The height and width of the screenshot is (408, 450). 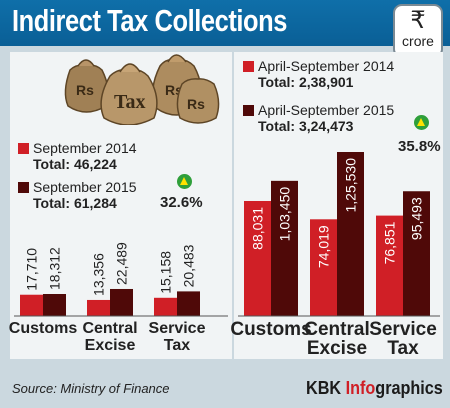 What do you see at coordinates (166, 272) in the screenshot?
I see `bar-value-label: 15,158` at bounding box center [166, 272].